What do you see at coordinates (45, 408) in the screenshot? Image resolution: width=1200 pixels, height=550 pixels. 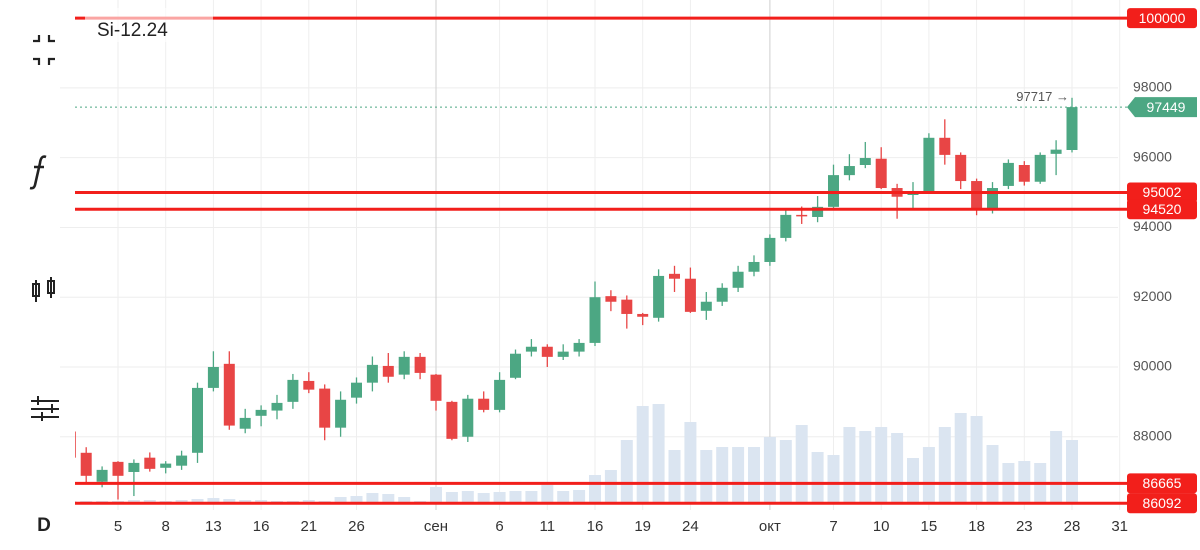 I see `settings-icon` at bounding box center [45, 408].